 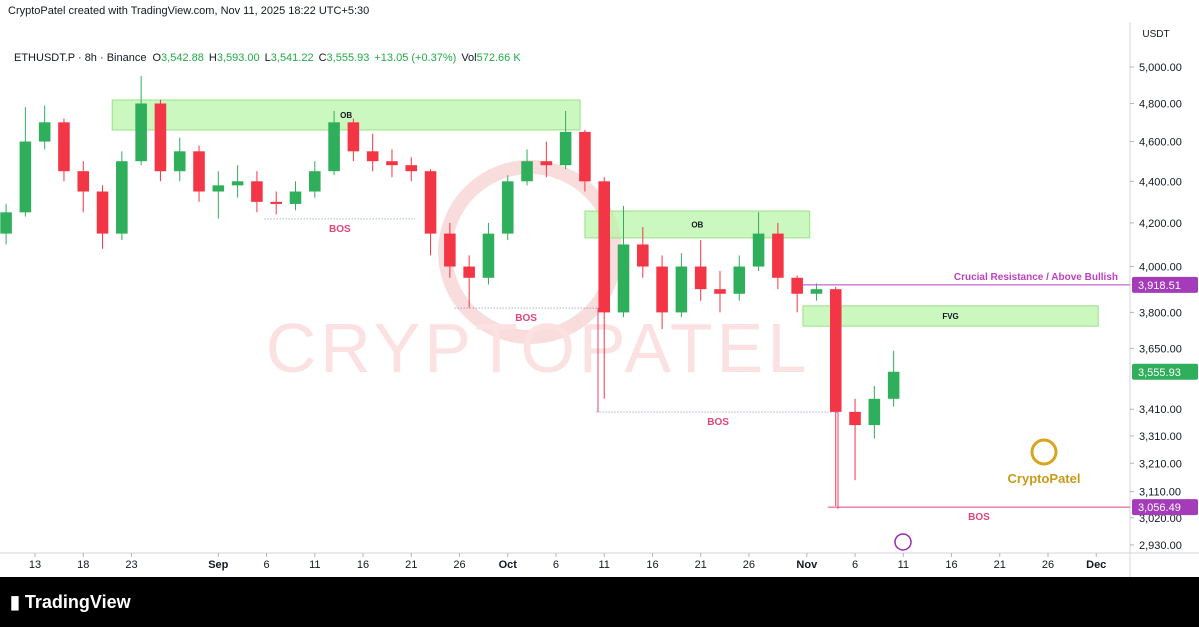 I want to click on logo-text: CryptoPatel, so click(x=1044, y=478).